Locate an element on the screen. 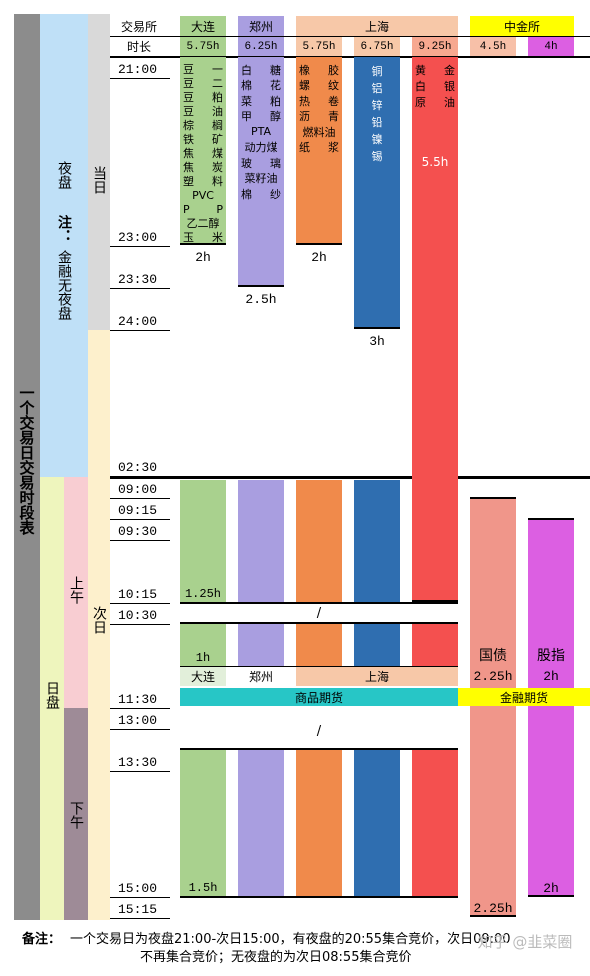 This screenshot has width=590, height=976. exchange-duration: 9.25h is located at coordinates (435, 46).